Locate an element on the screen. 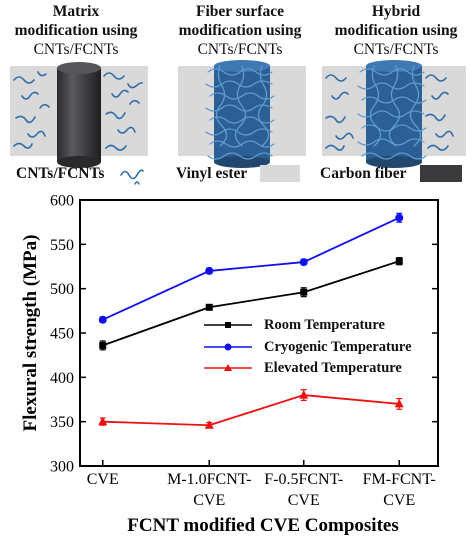 The width and height of the screenshot is (474, 540). legend-circle-marker-icon is located at coordinates (228, 347).